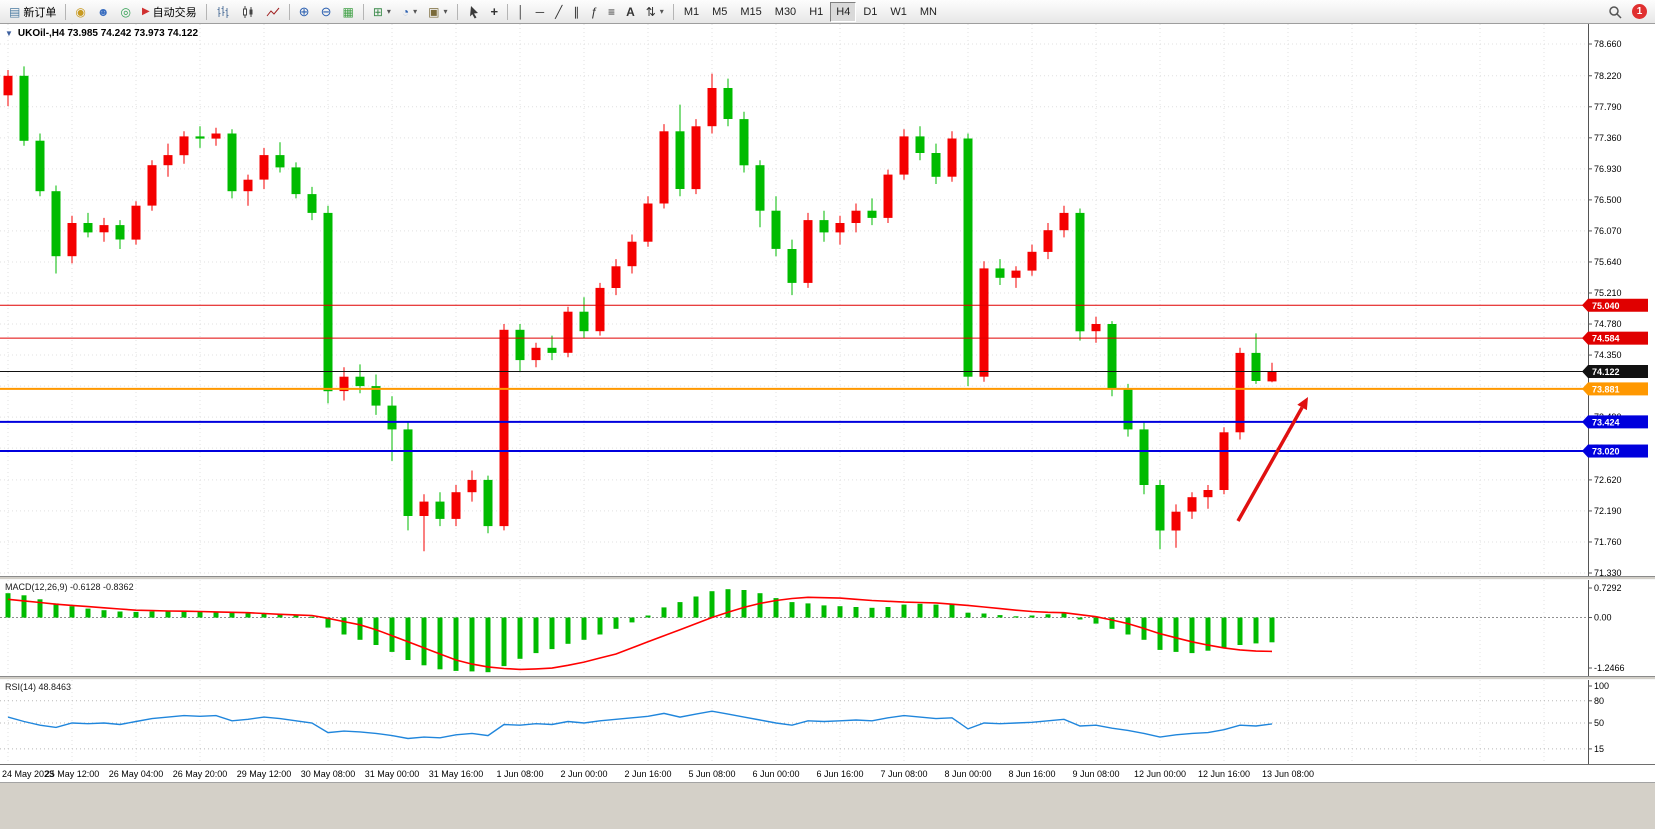  I want to click on price-axis-label: 78.660, so click(1608, 44).